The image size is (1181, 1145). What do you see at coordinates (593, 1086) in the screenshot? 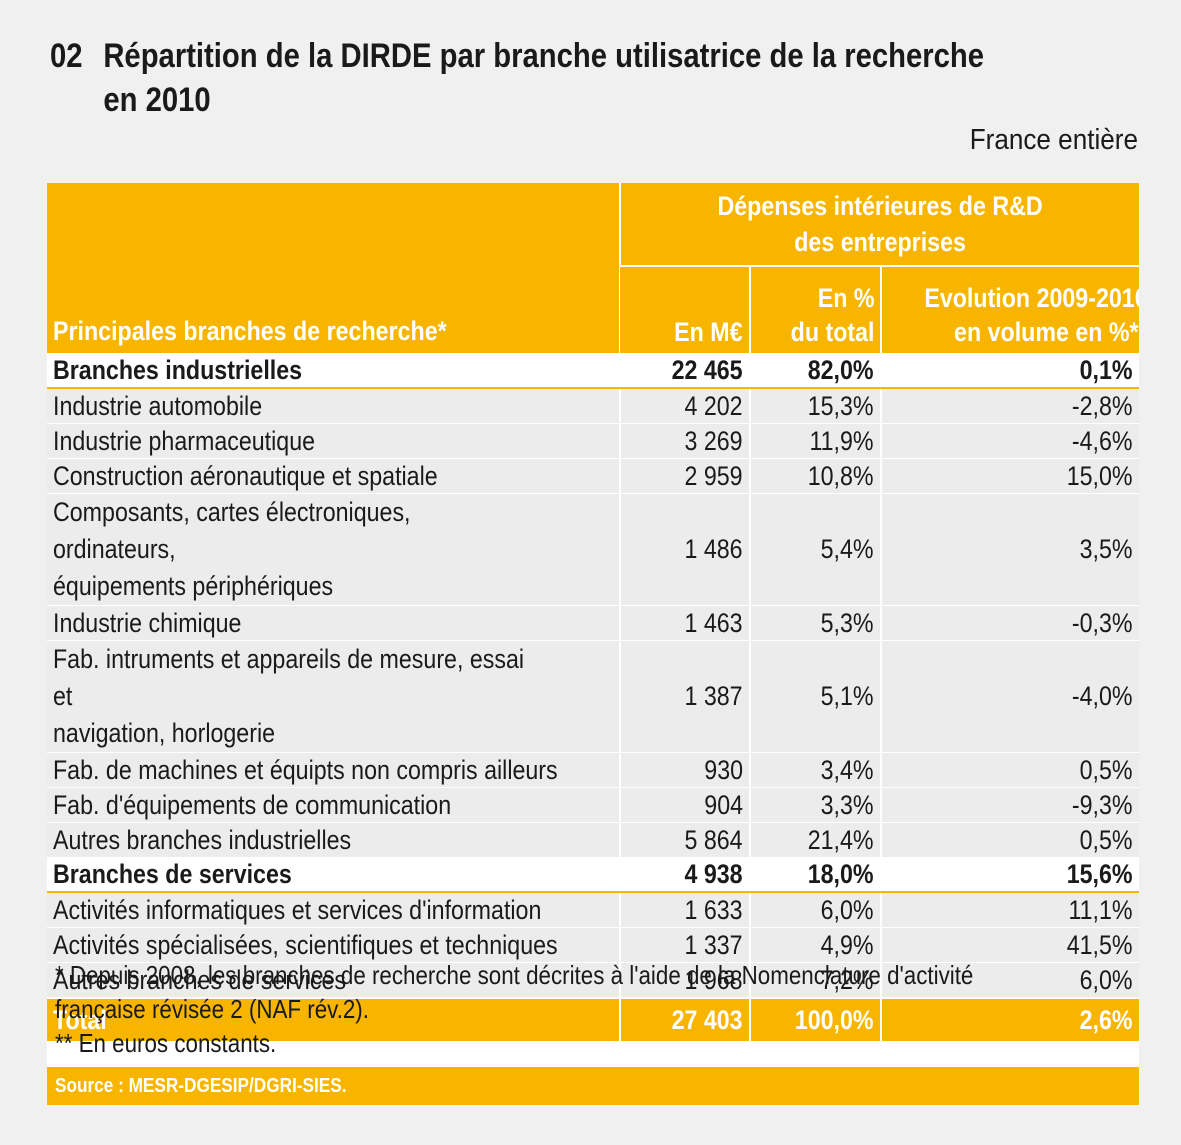
I see `source-bar: Source : MESR-DGESIP/DGRI-SIES.` at bounding box center [593, 1086].